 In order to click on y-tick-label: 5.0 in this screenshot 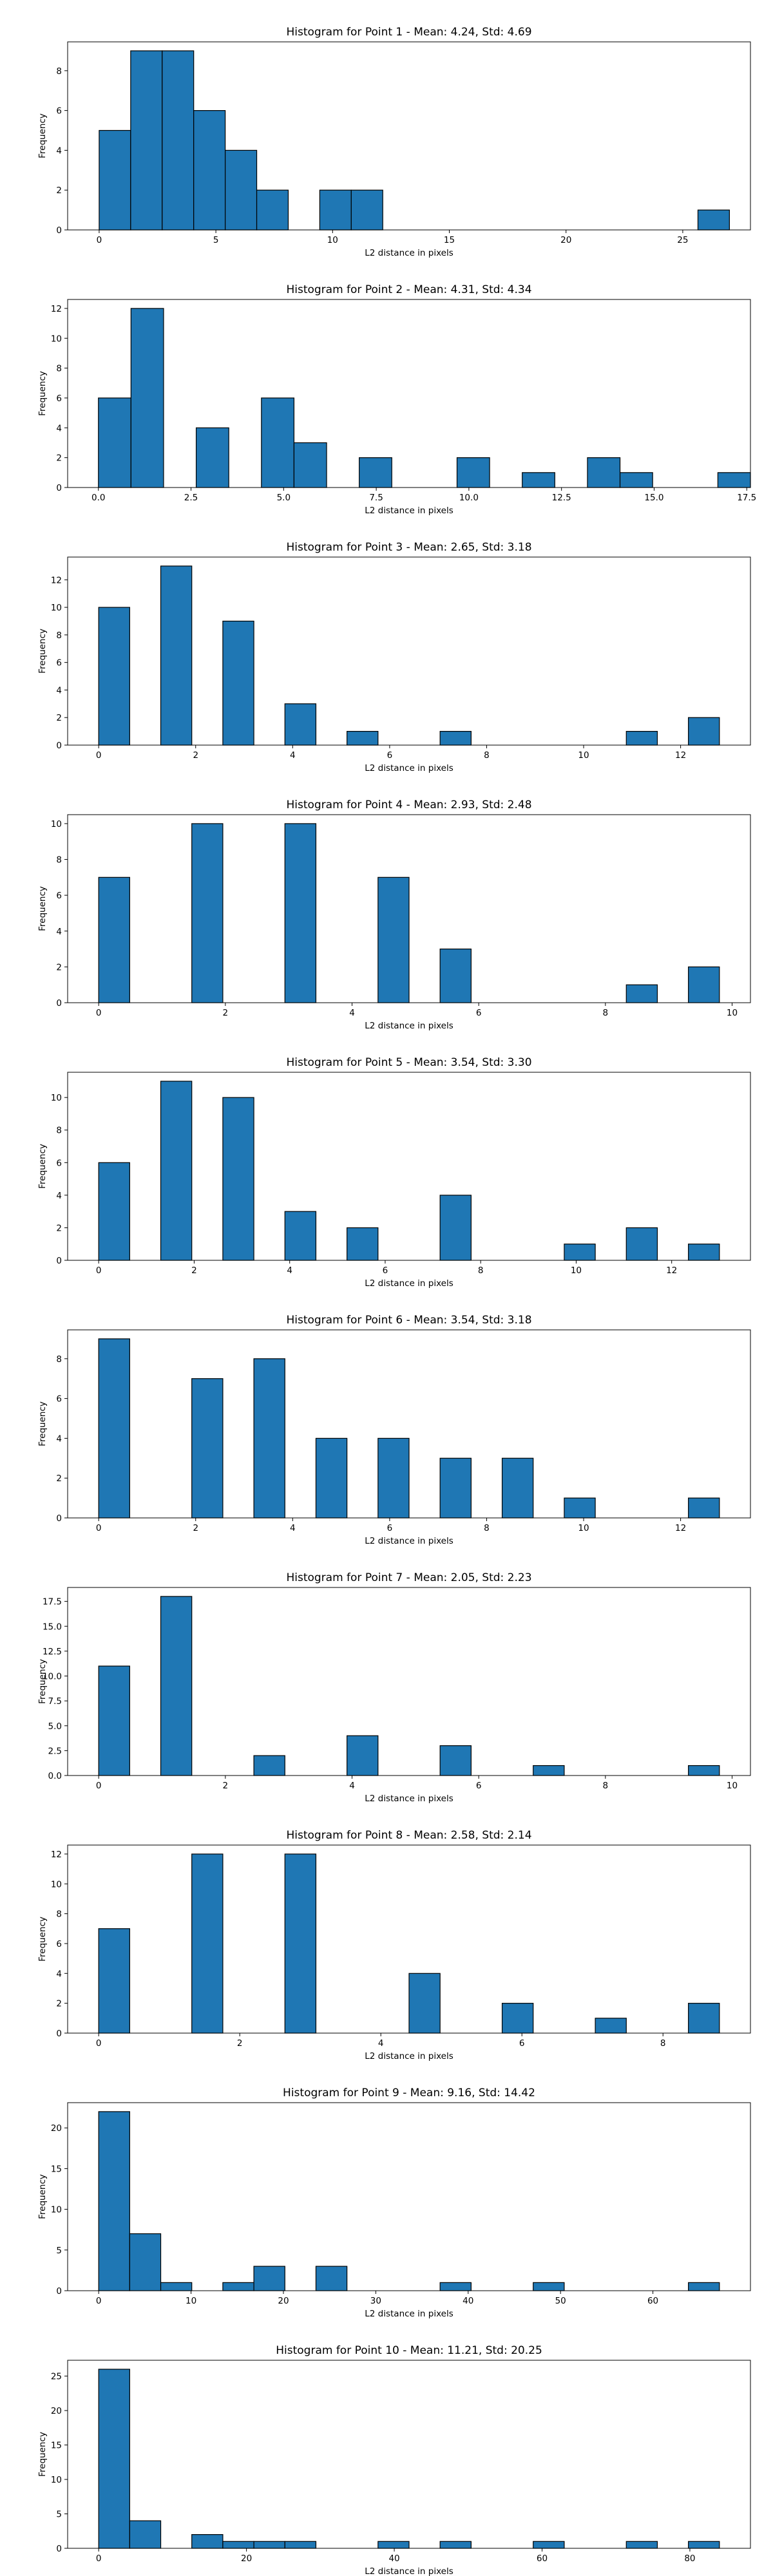, I will do `click(55, 1727)`.